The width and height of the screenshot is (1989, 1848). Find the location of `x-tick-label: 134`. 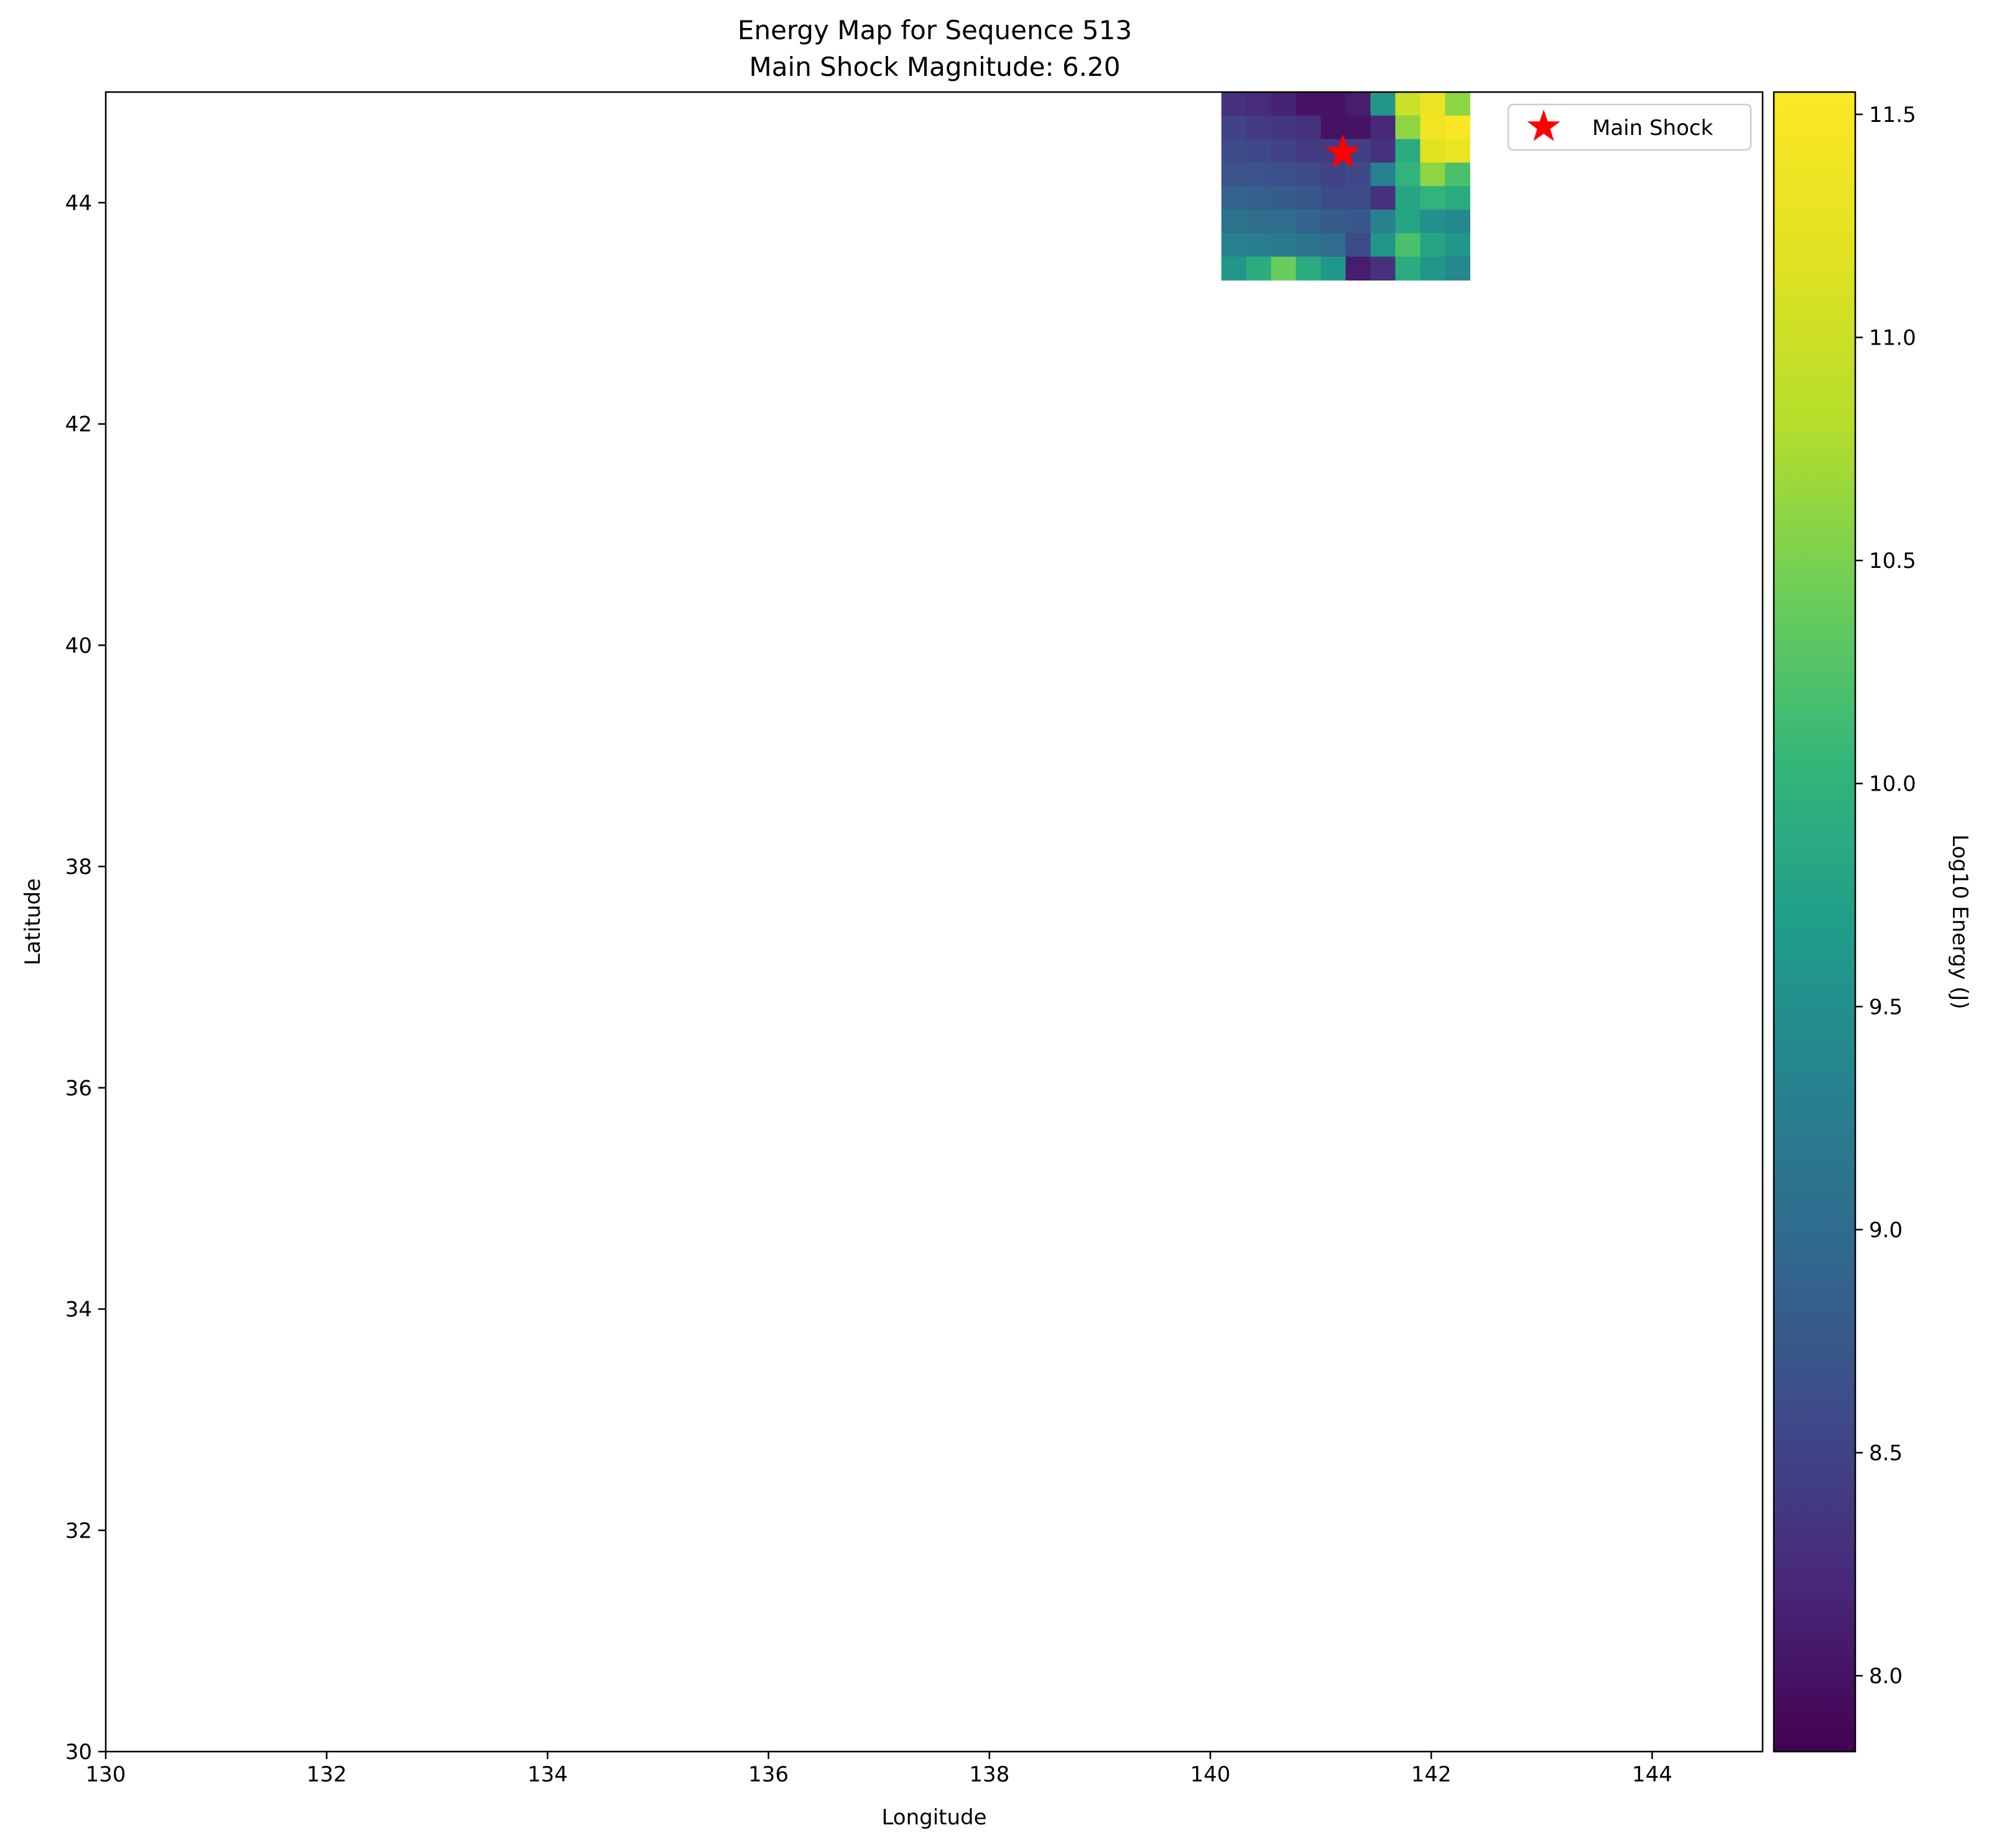

x-tick-label: 134 is located at coordinates (547, 1774).